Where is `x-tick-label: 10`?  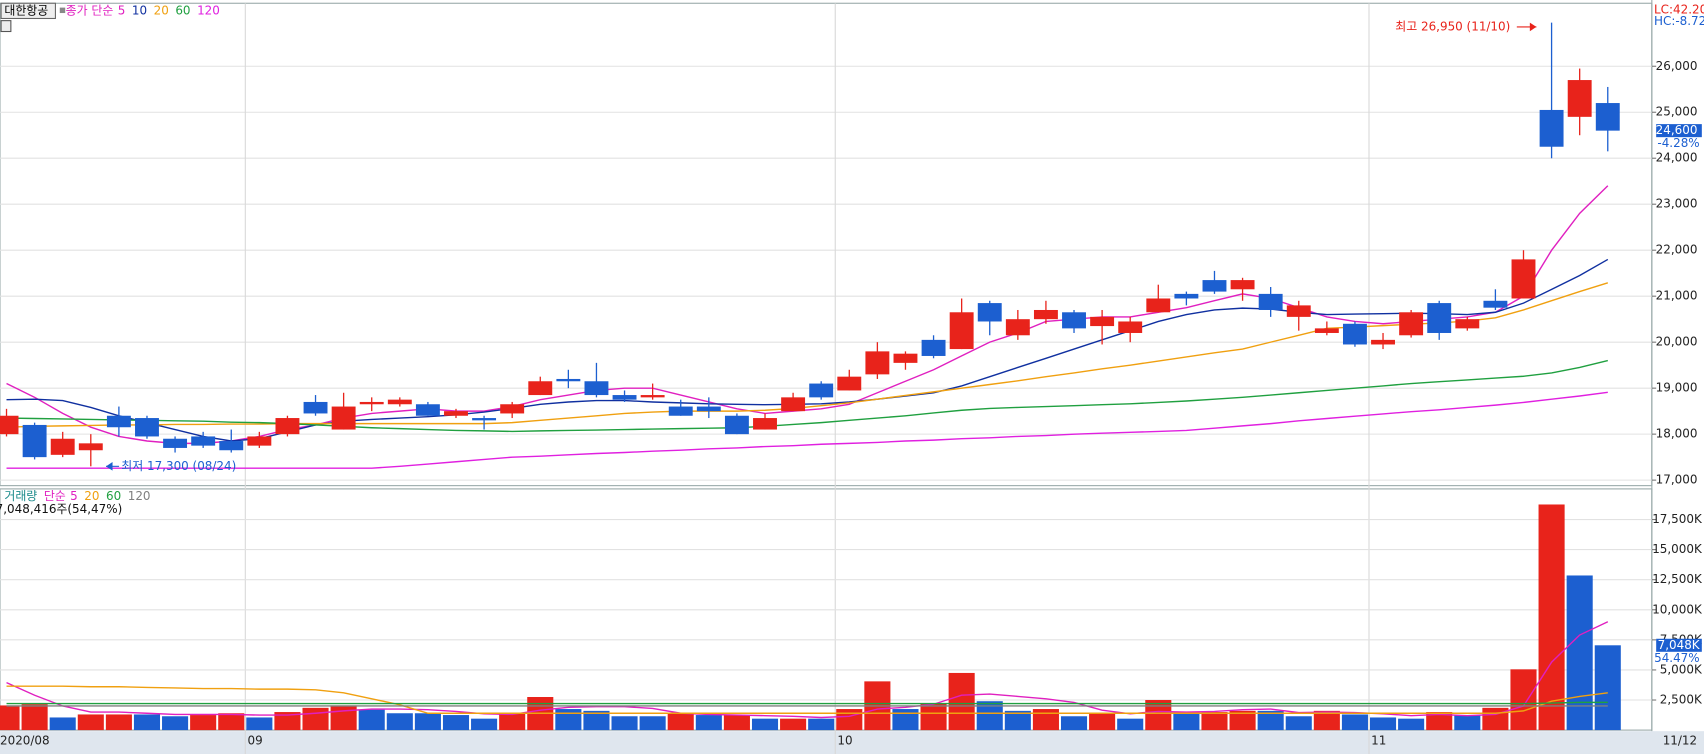
x-tick-label: 10 is located at coordinates (844, 740).